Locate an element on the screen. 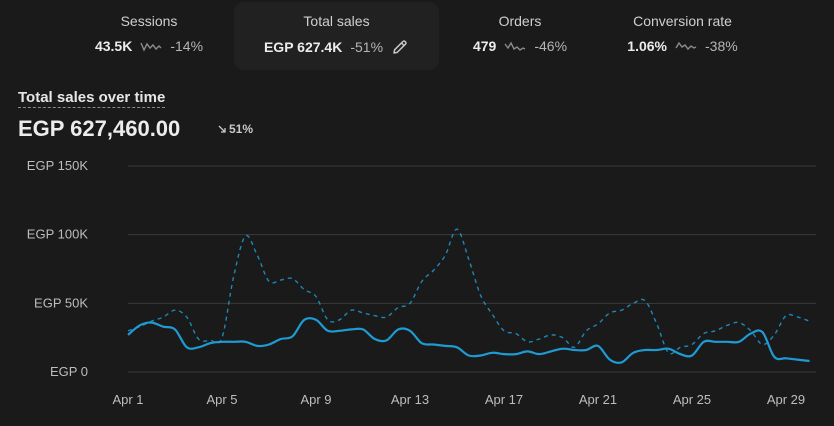  metric-tile-orders: Orders 479 -46% is located at coordinates (520, 36).